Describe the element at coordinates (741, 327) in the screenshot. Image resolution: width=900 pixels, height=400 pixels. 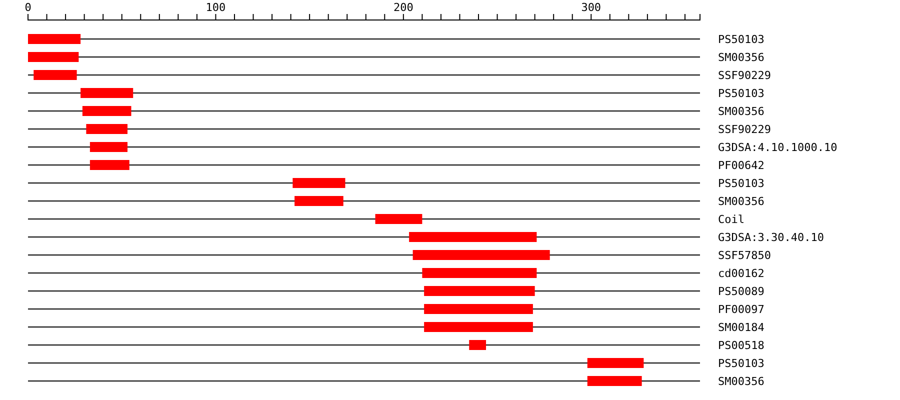
I see `y-tick-label: SM00184` at that location.